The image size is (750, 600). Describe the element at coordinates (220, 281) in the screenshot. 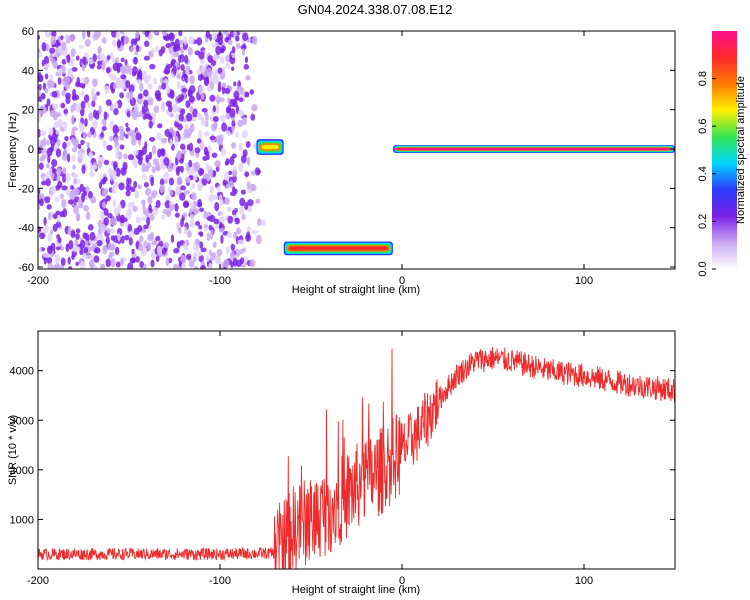

I see `spectrogram-xtick-label: -100` at that location.